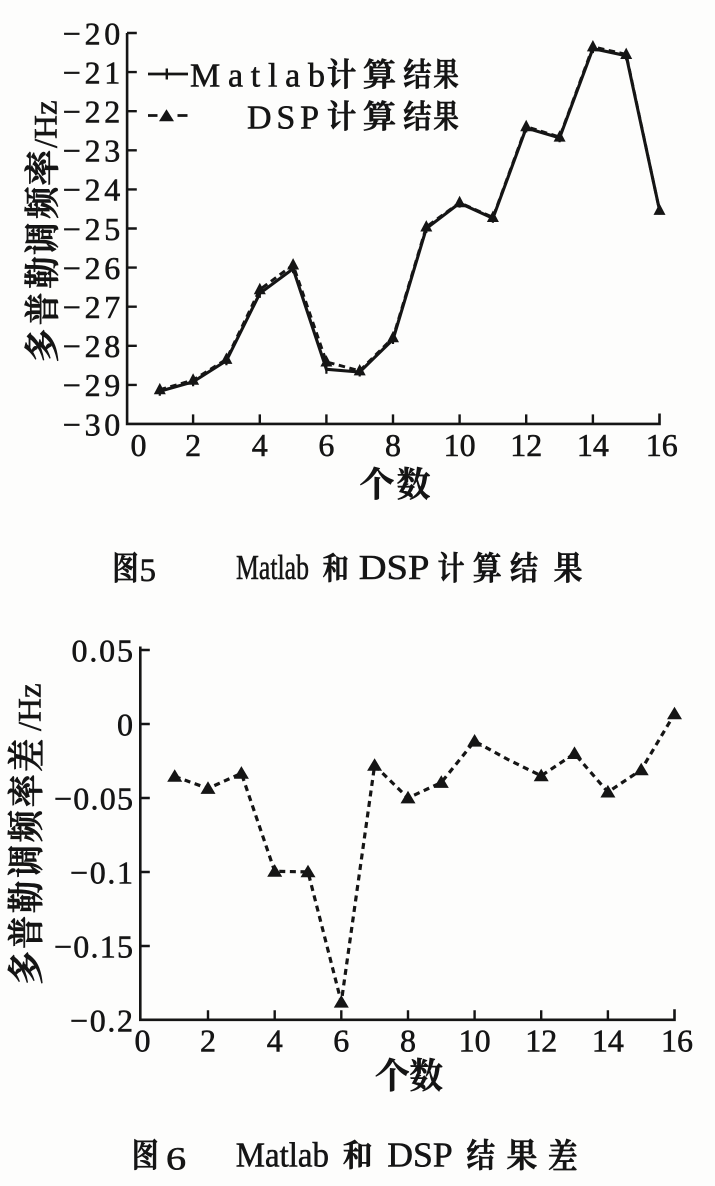 The width and height of the screenshot is (715, 1186). I want to click on svg-text: −30, so click(92, 424).